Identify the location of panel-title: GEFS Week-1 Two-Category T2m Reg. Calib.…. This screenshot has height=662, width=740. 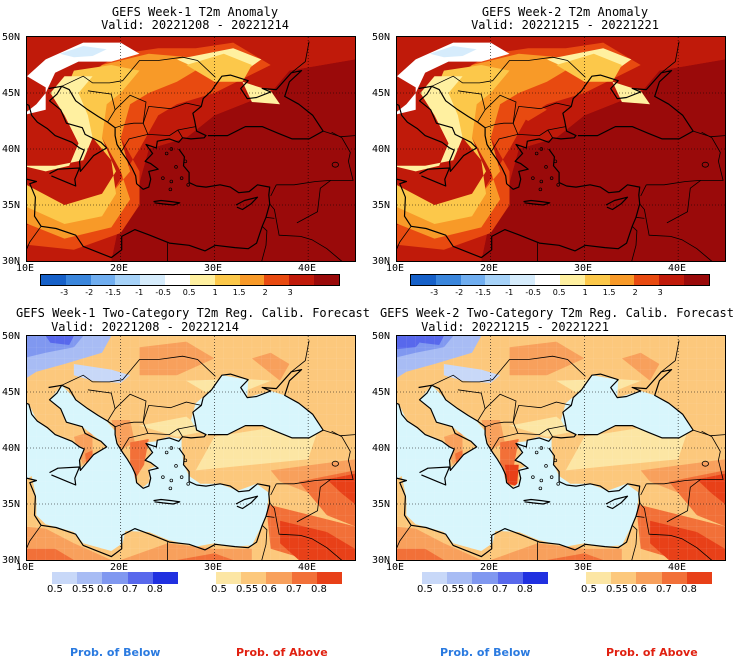
(192, 313).